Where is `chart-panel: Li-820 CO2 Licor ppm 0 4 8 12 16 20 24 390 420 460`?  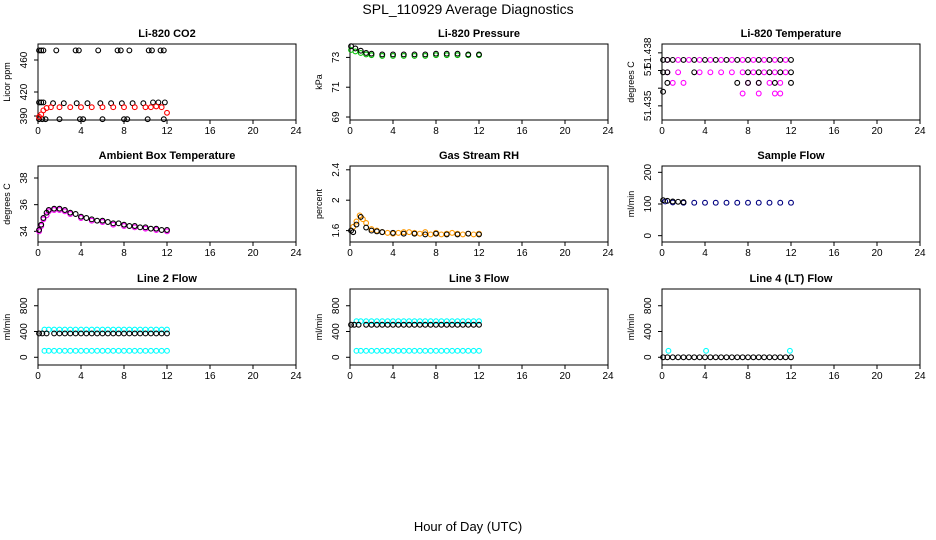 chart-panel: Li-820 CO2 Licor ppm 0 4 8 12 16 20 24 390 420 460 is located at coordinates (152, 82).